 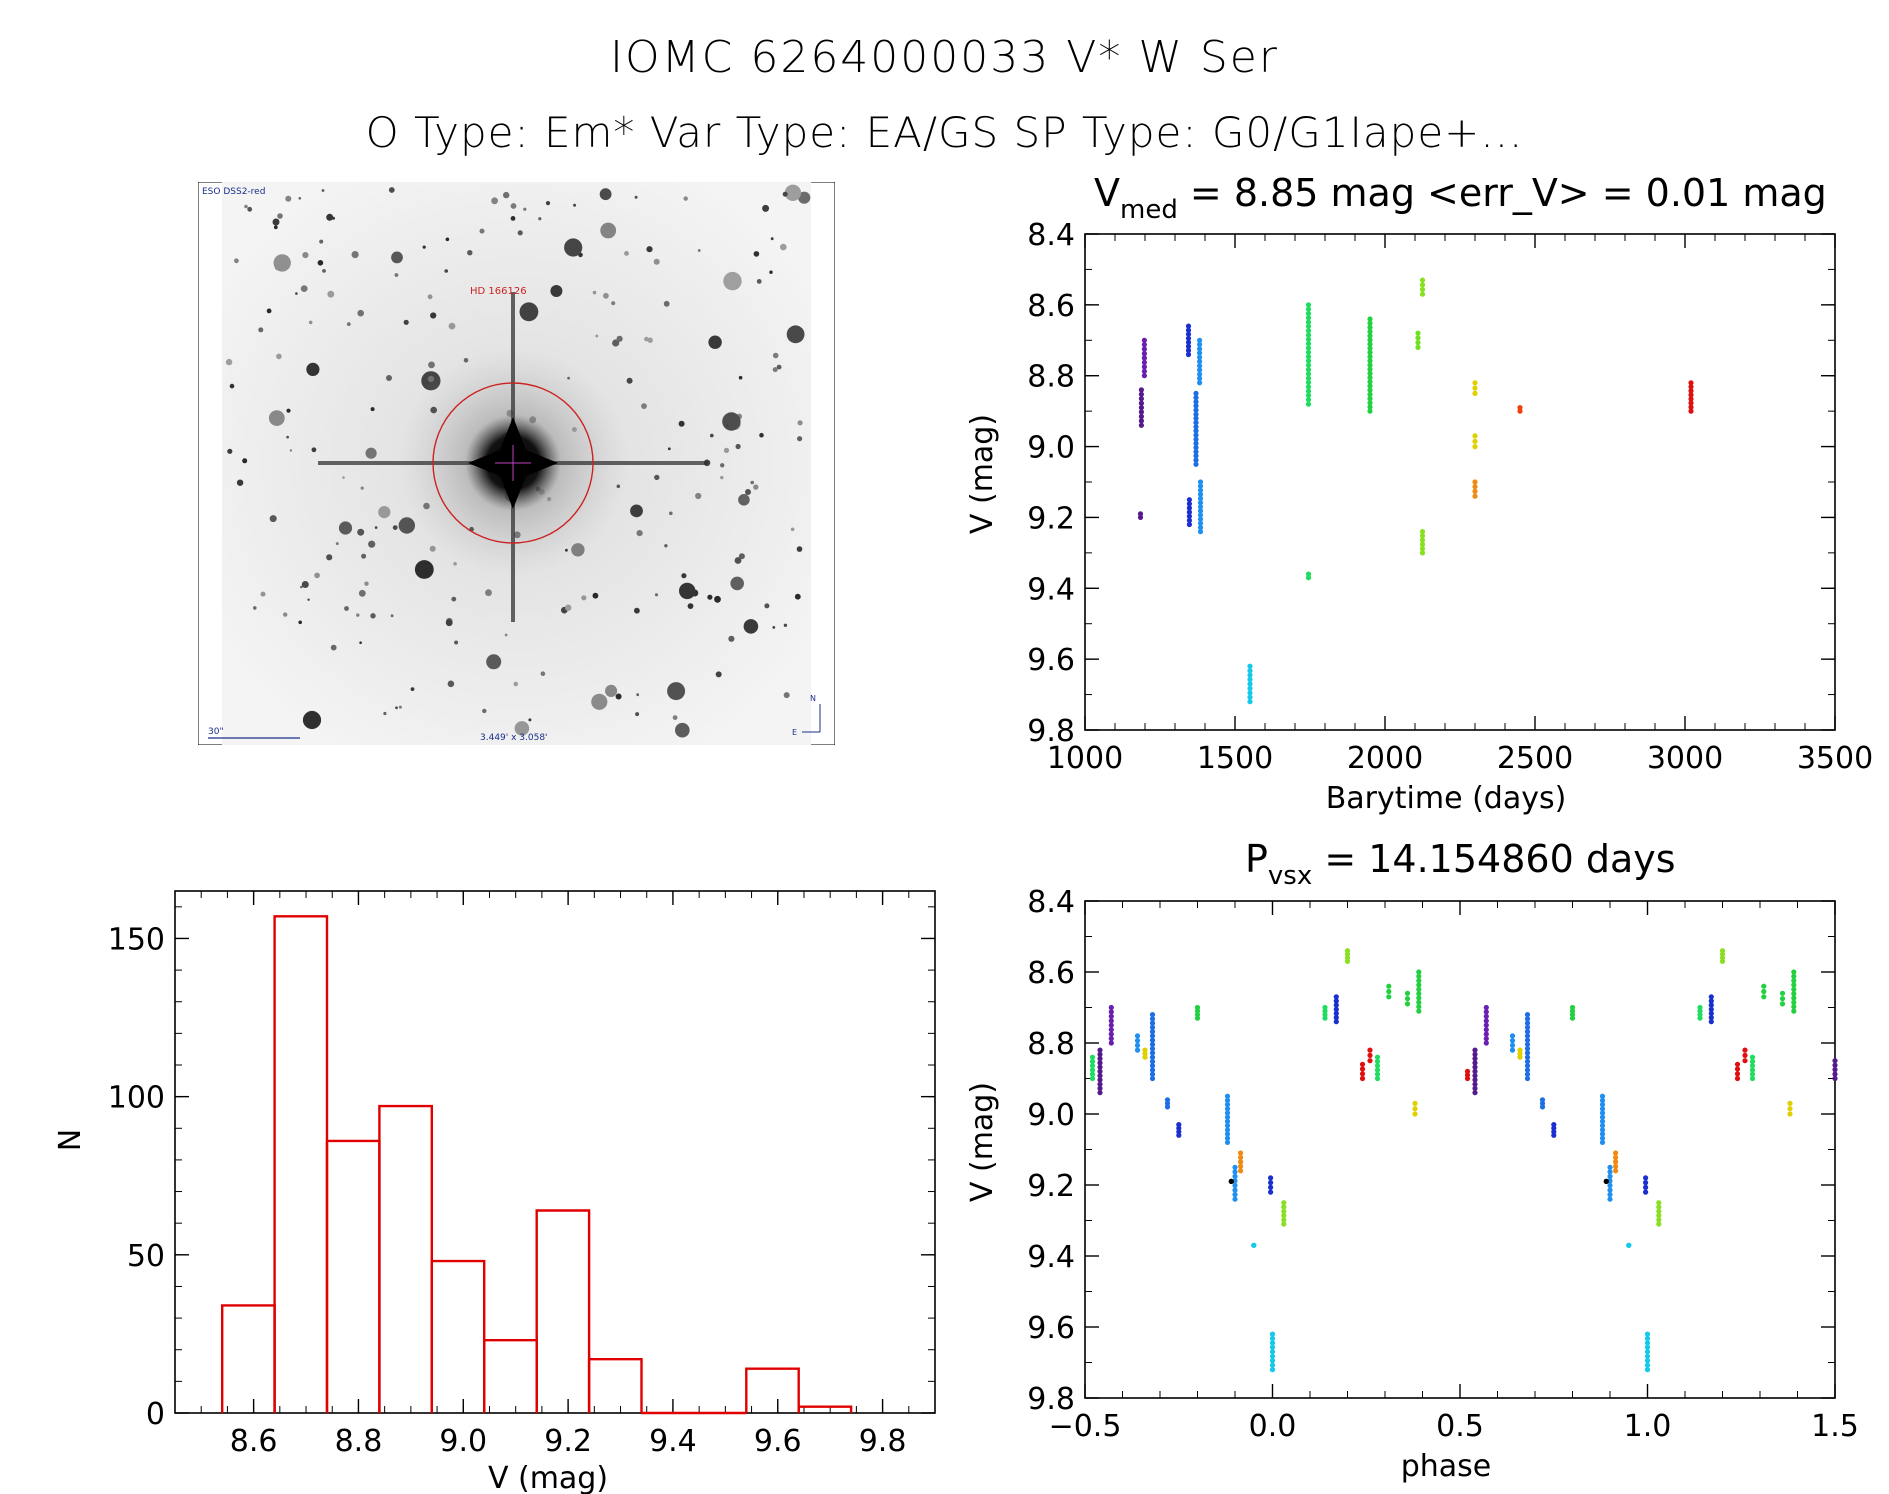 What do you see at coordinates (1273, 1426) in the screenshot?
I see `x-tick-label: 0.0` at bounding box center [1273, 1426].